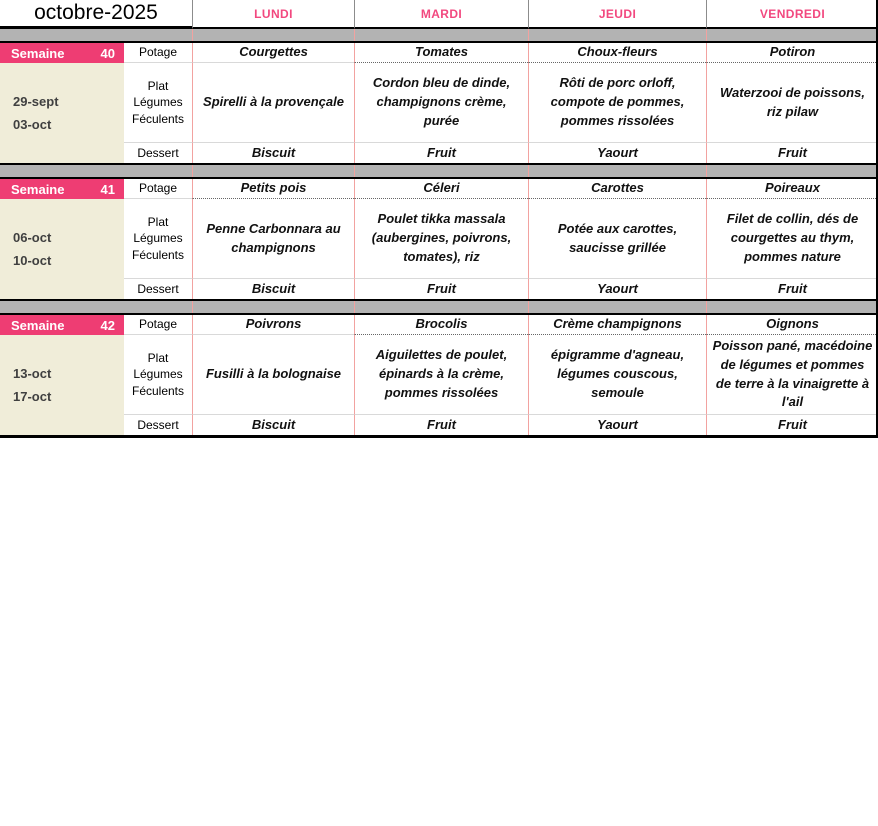  I want to click on week-banner-number: 41, so click(107, 189).